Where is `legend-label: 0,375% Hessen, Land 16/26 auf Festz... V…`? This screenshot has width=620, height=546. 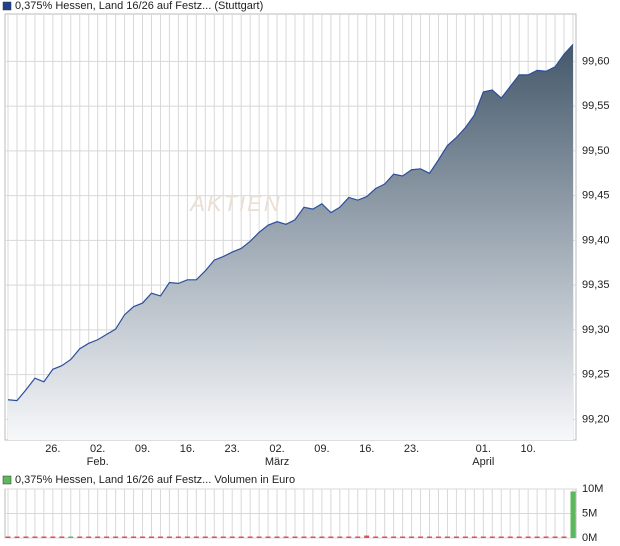 legend-label: 0,375% Hessen, Land 16/26 auf Festz... V… is located at coordinates (155, 480).